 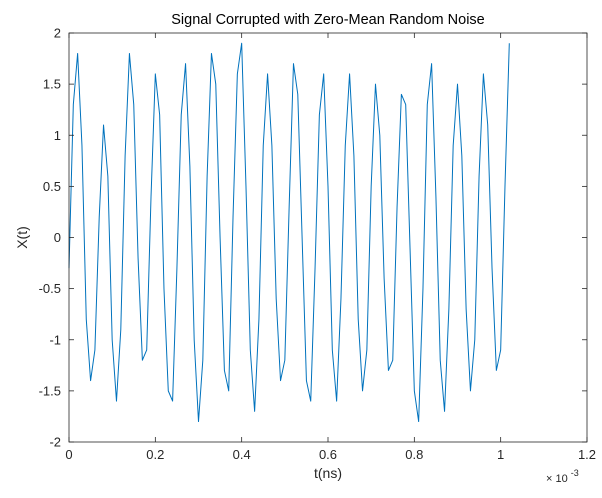 What do you see at coordinates (55, 339) in the screenshot?
I see `y-tick-label: -1` at bounding box center [55, 339].